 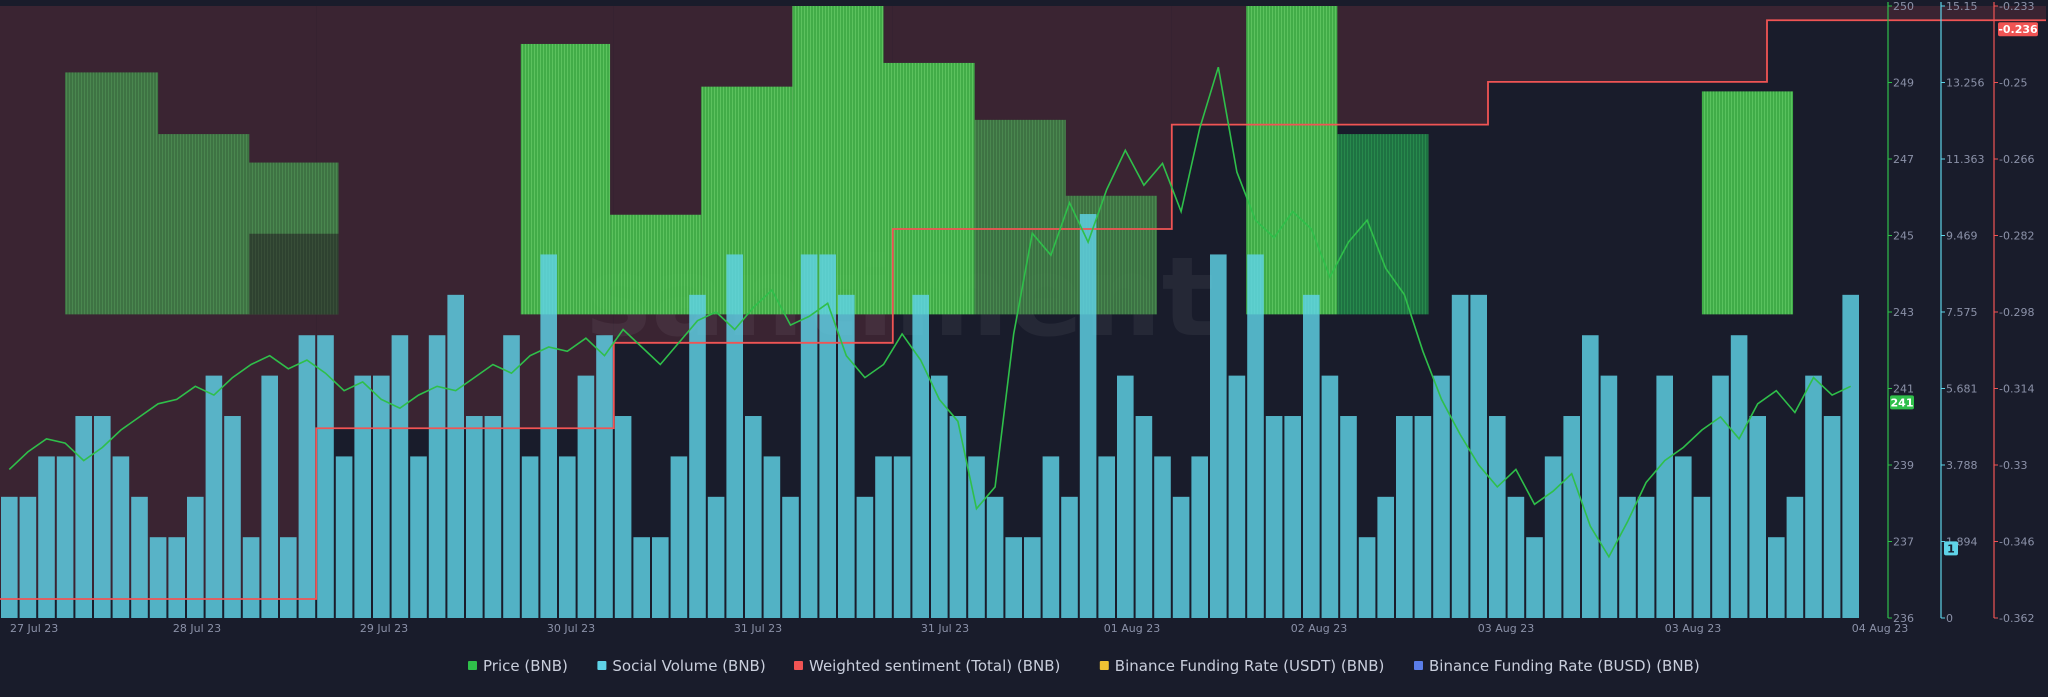 What do you see at coordinates (934, 666) in the screenshot?
I see `legend-label: Weighted sentiment (Total) (BNB)` at bounding box center [934, 666].